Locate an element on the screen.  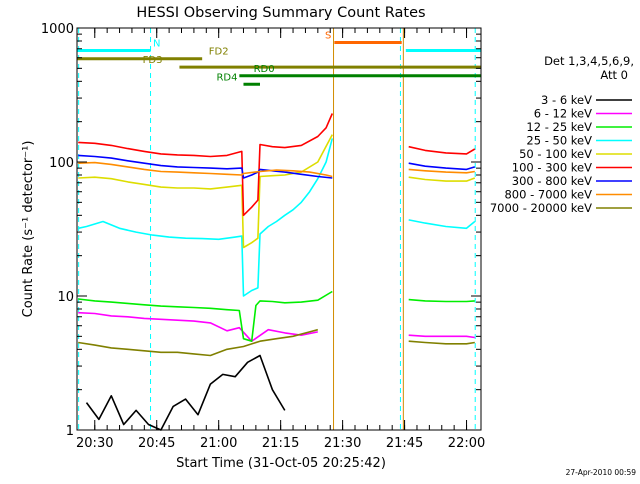
series-line-300-800-kev is located at coordinates (277, 166).